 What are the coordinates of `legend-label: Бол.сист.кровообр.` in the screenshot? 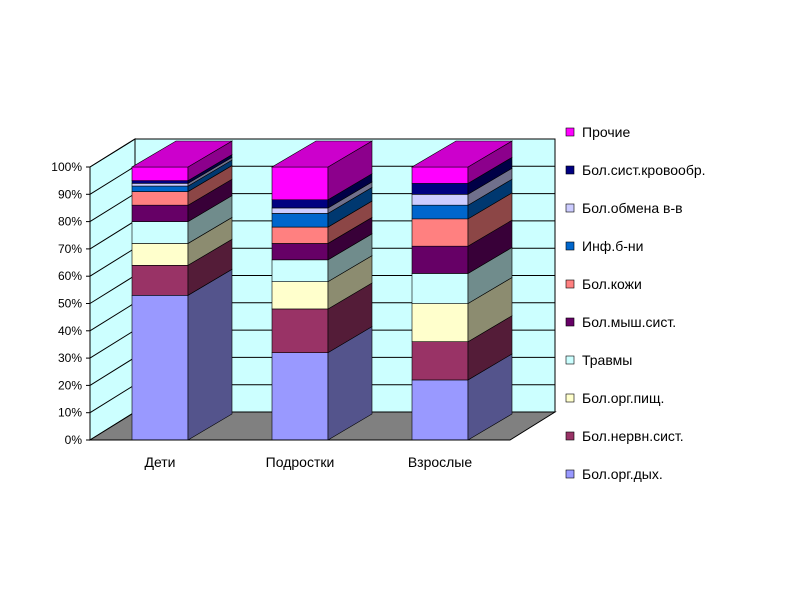 It's located at (644, 170).